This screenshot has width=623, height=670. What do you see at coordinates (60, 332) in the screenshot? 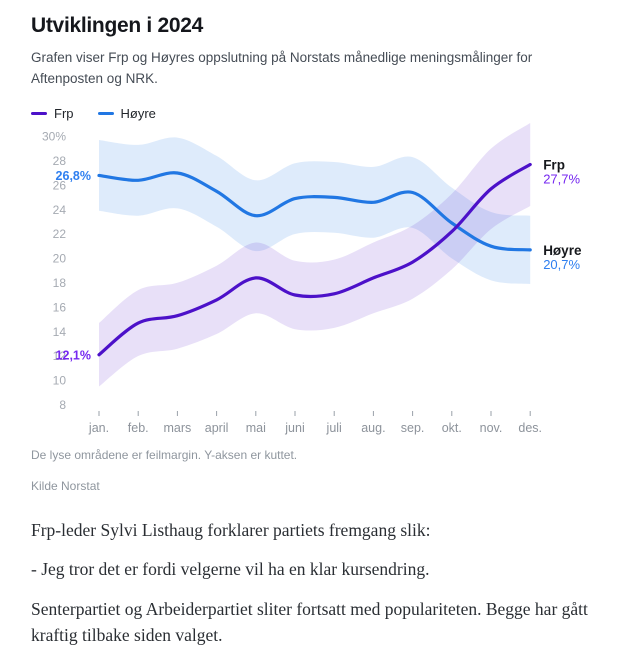
I see `y-axis-label: 14` at bounding box center [60, 332].